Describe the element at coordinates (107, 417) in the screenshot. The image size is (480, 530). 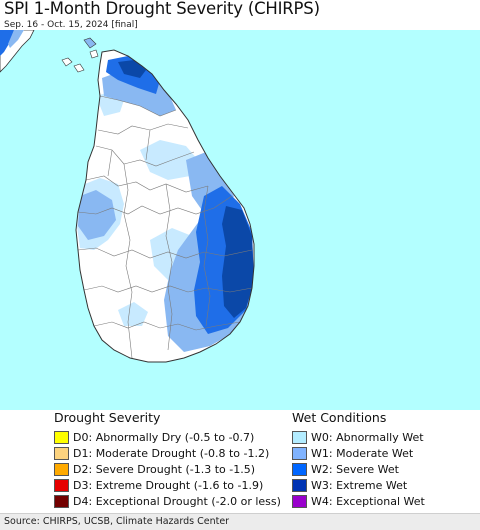
I see `drought-legend-heading: Drought Severity` at that location.